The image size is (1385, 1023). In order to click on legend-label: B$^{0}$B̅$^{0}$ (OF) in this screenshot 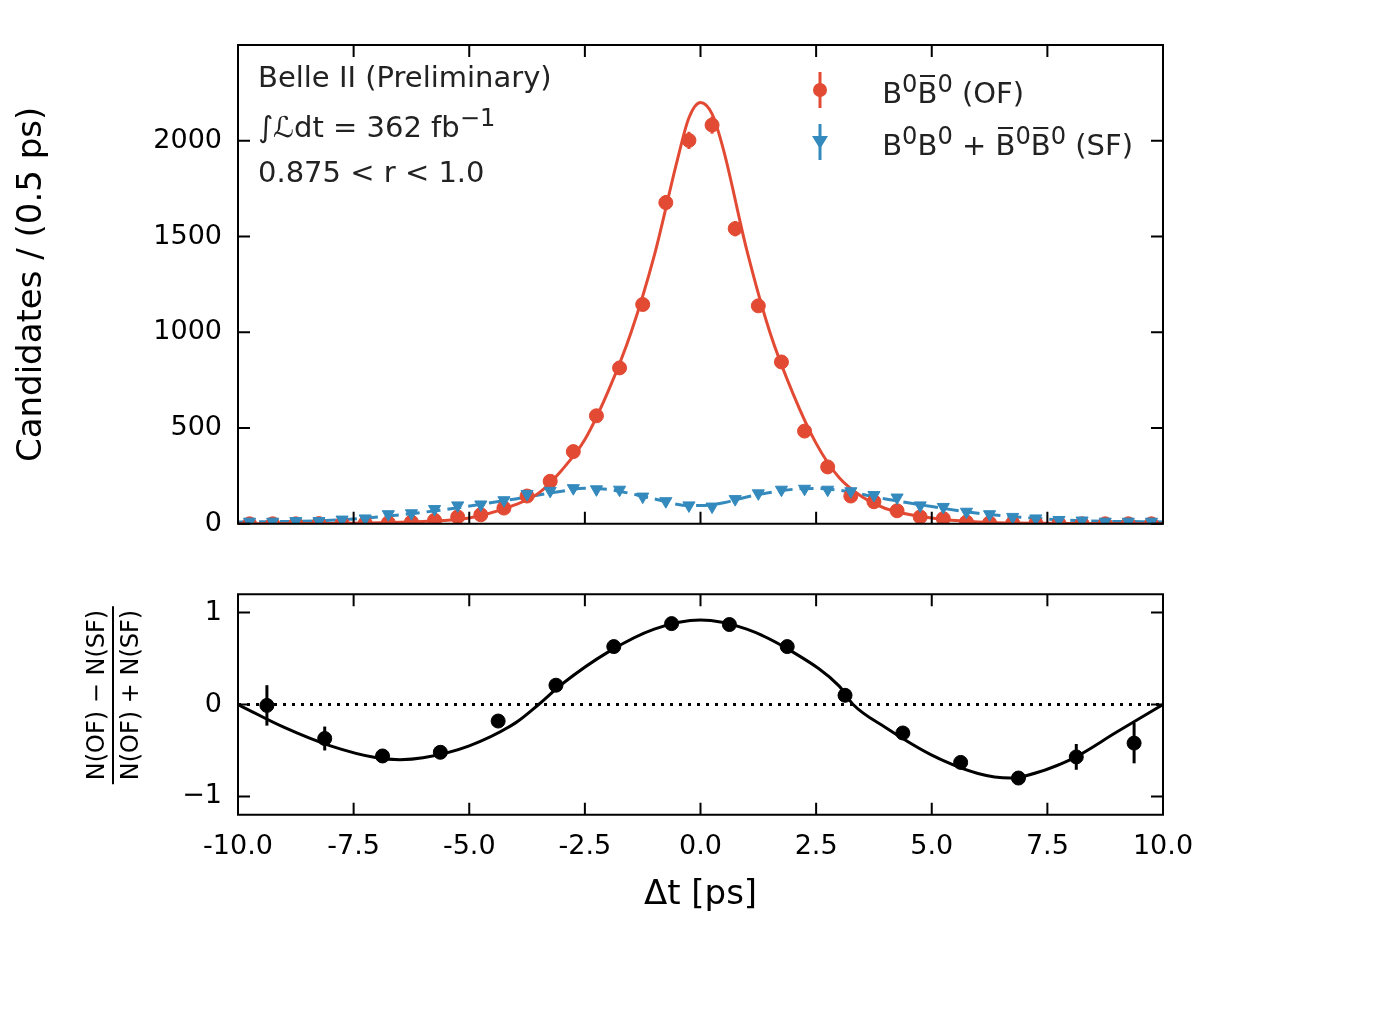, I will do `click(953, 90)`.